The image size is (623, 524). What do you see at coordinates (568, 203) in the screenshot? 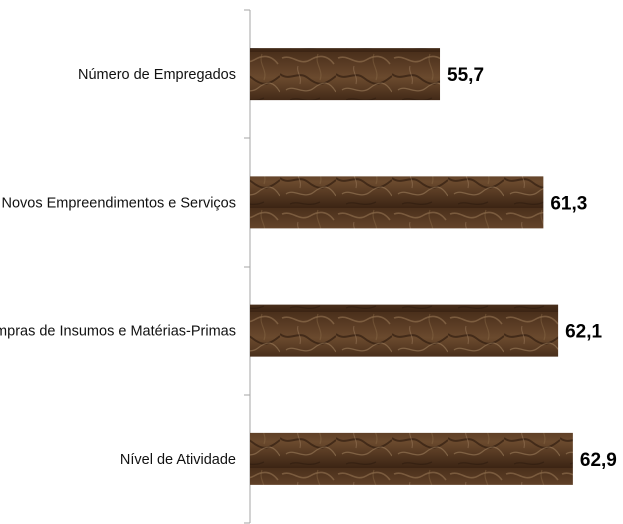
I see `data-label: 61,3` at bounding box center [568, 203].